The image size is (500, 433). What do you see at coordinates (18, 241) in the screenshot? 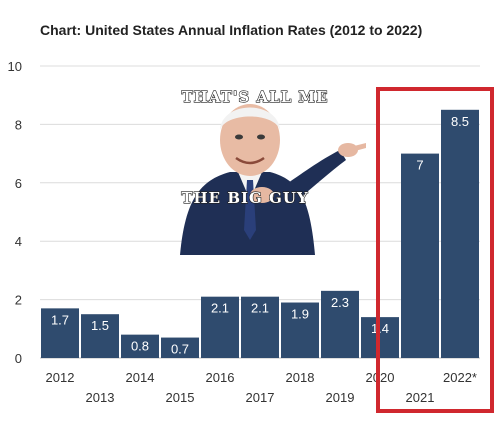
I see `y-tick-label: 4` at bounding box center [18, 241].